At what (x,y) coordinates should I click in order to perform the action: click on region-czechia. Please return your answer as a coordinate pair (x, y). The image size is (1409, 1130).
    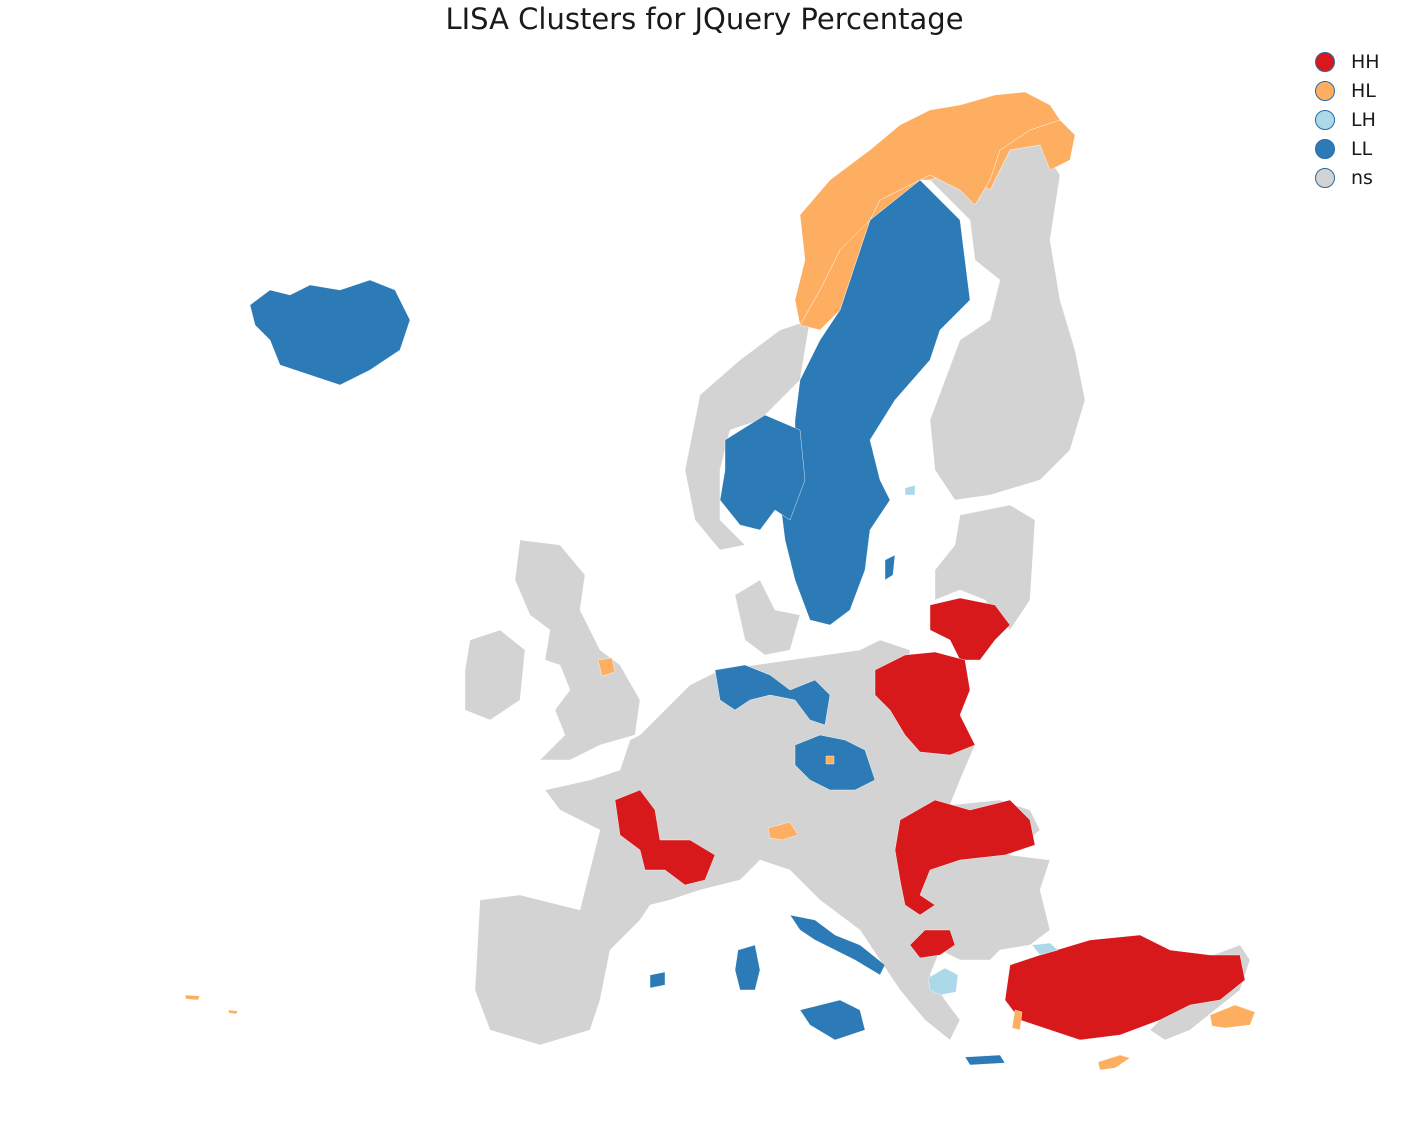
    Looking at the image, I should click on (835, 762).